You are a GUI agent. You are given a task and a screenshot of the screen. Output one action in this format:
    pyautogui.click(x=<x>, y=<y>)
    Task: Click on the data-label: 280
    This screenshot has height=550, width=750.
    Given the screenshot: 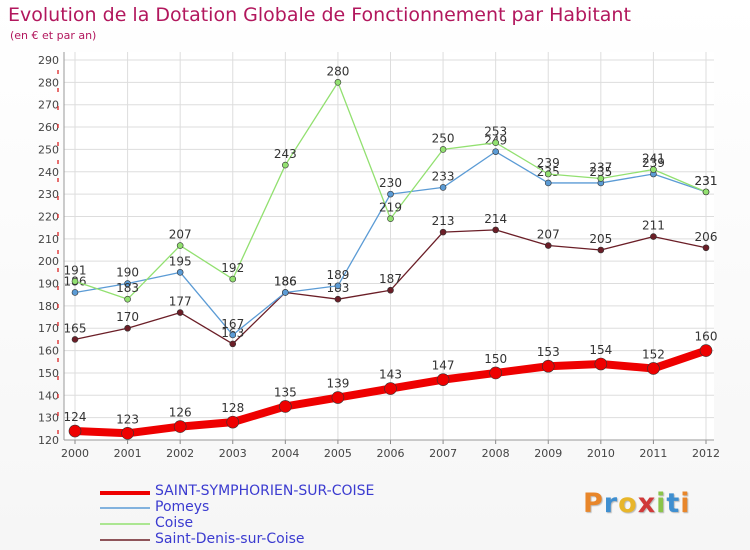 What is the action you would take?
    pyautogui.click(x=337, y=71)
    